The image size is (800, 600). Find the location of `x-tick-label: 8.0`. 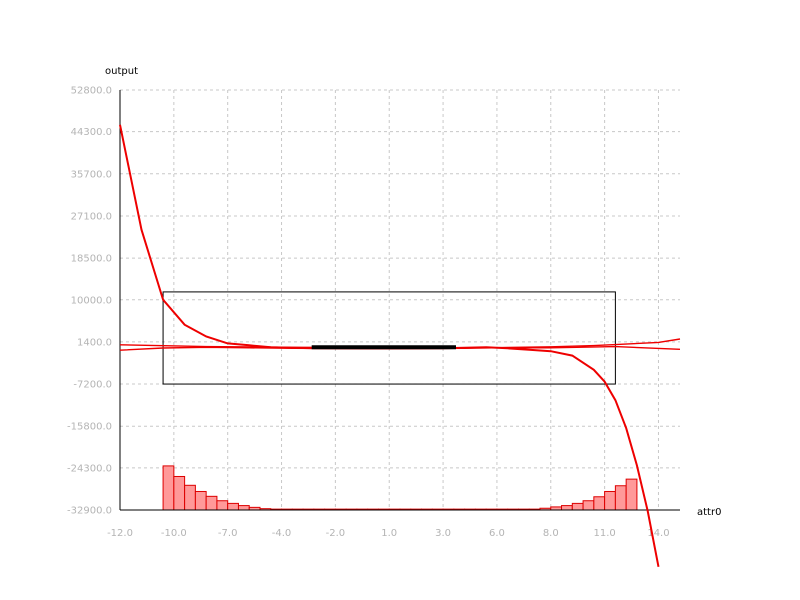

x-tick-label: 8.0 is located at coordinates (551, 533).